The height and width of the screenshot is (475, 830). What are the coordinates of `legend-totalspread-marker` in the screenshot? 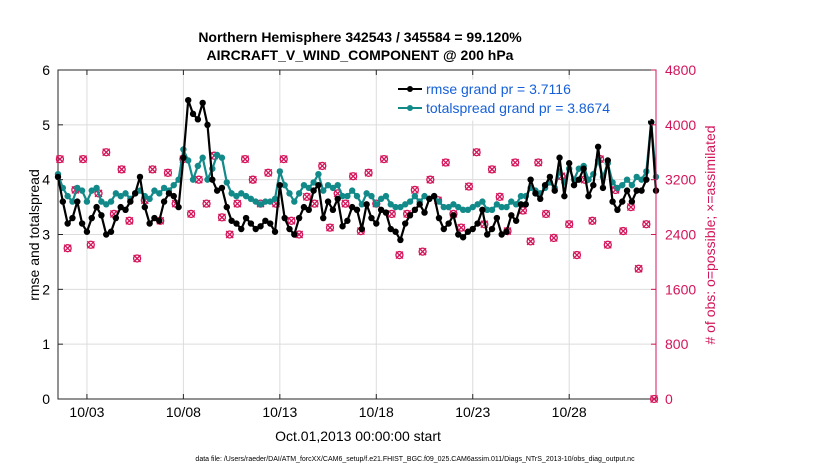 It's located at (410, 108).